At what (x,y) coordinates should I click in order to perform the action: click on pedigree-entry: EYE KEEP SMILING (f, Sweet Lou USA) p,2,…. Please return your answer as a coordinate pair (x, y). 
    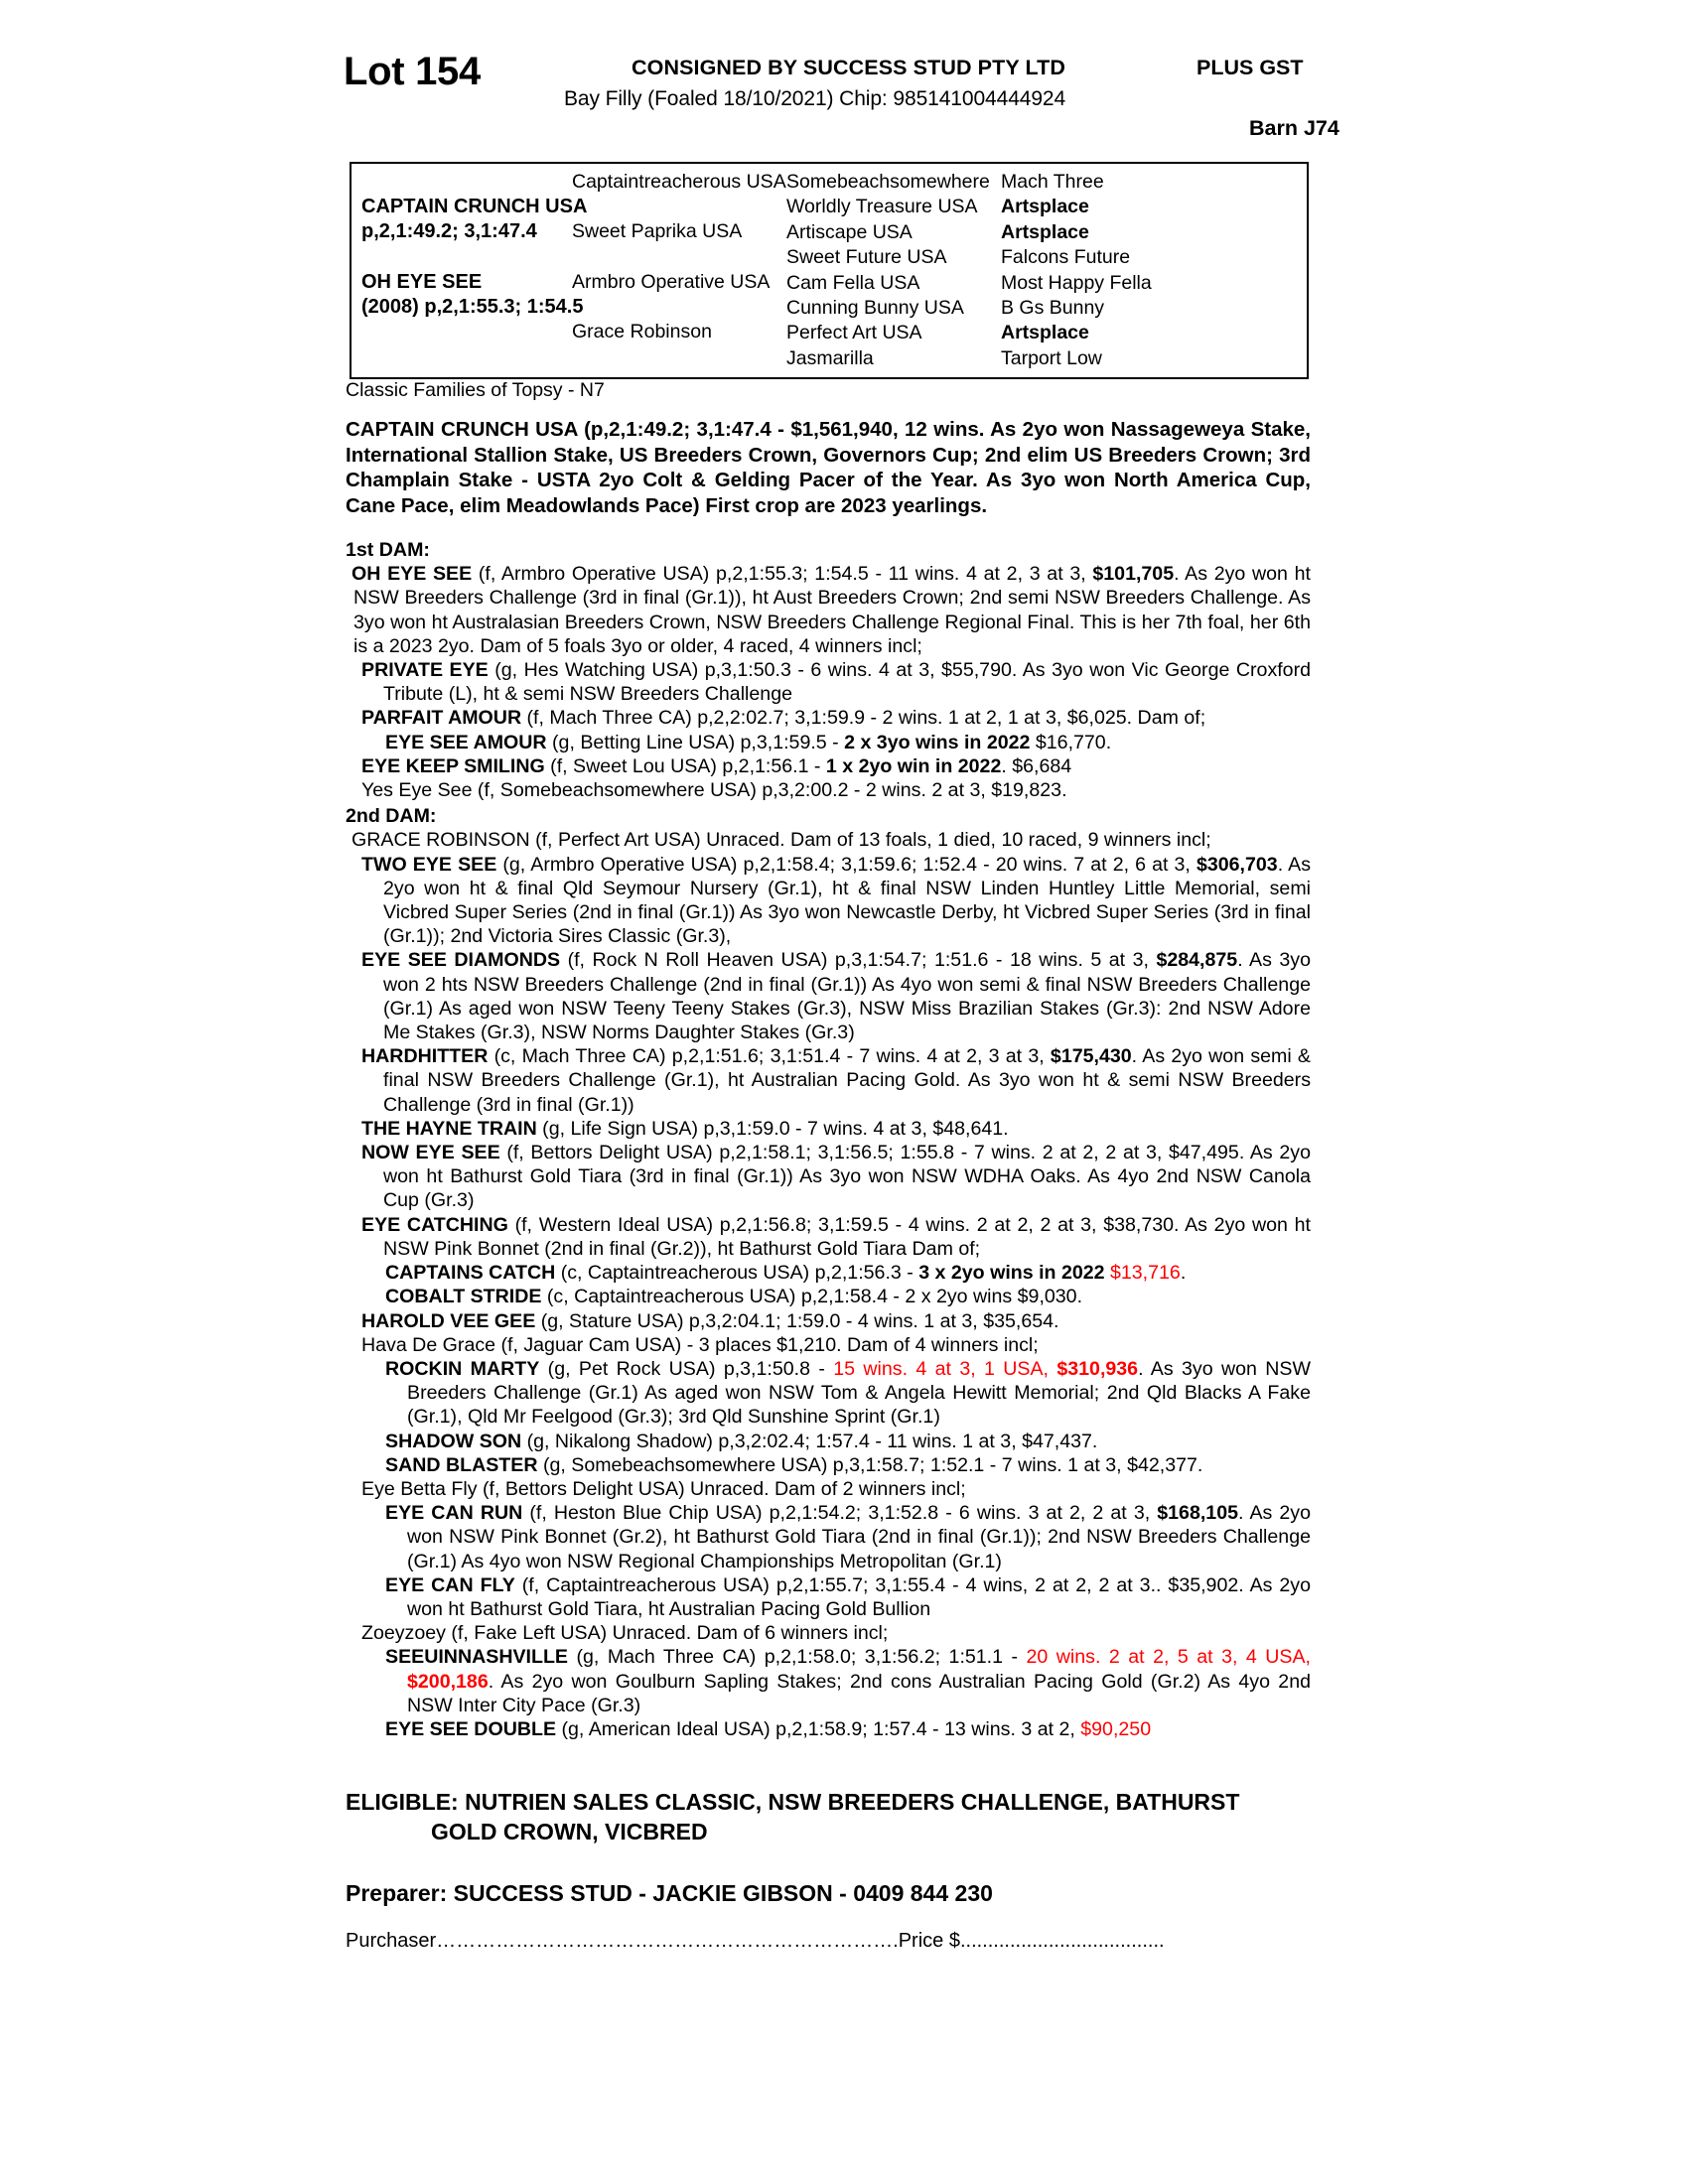
    Looking at the image, I should click on (828, 766).